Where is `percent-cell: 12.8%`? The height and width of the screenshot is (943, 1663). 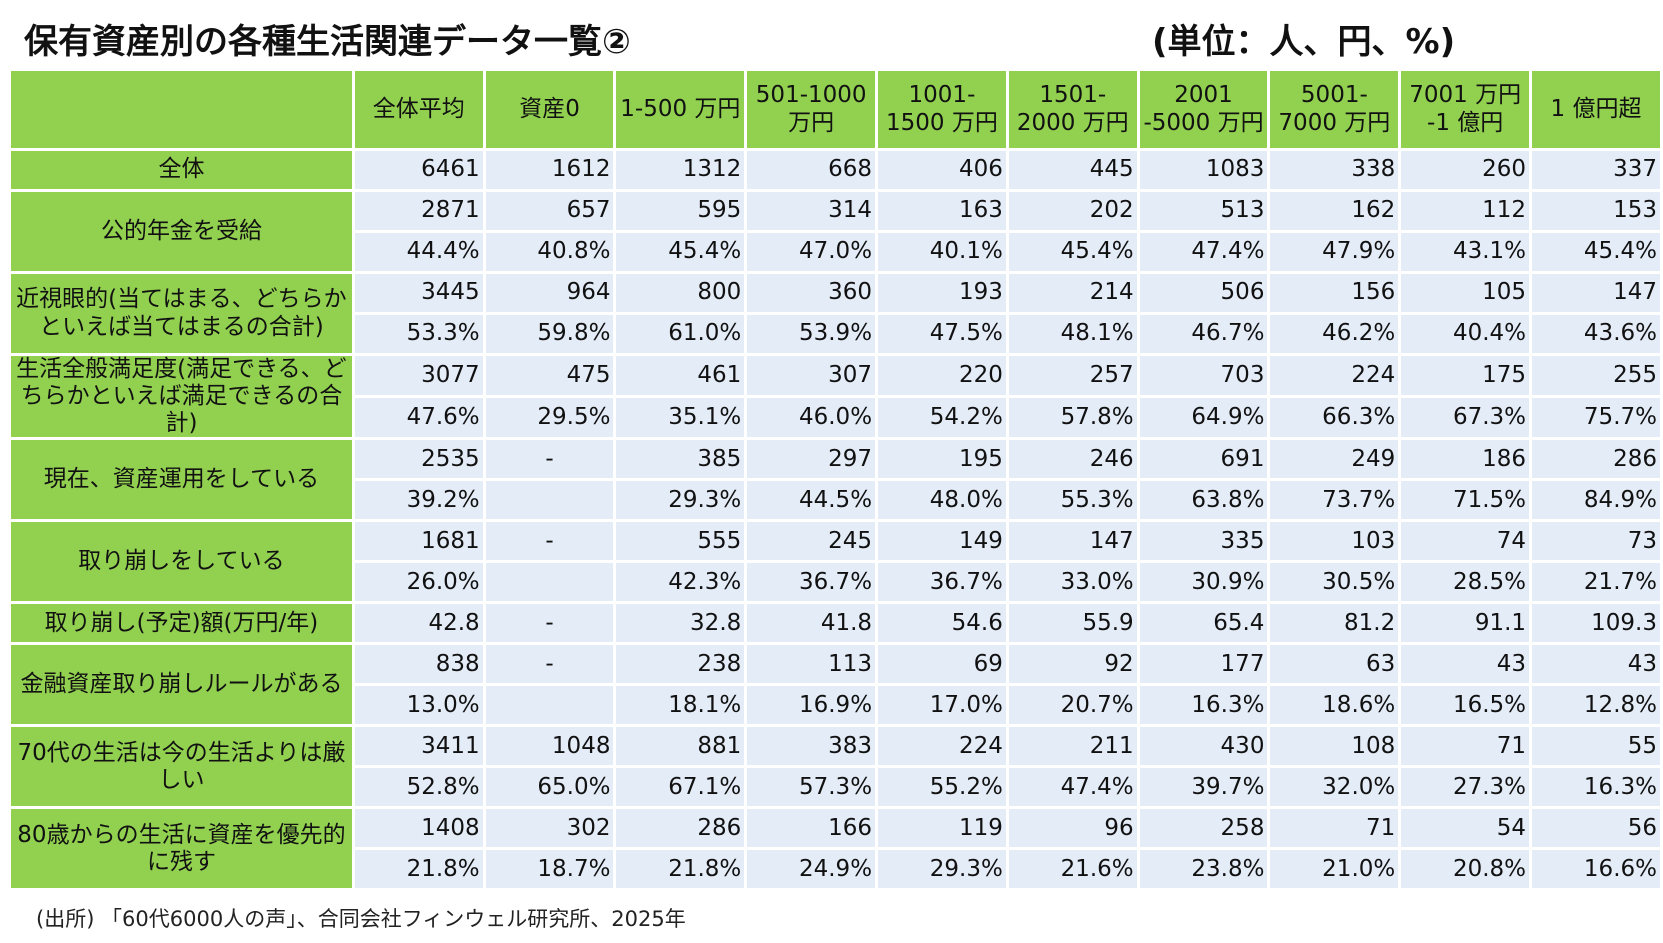 percent-cell: 12.8% is located at coordinates (1596, 705).